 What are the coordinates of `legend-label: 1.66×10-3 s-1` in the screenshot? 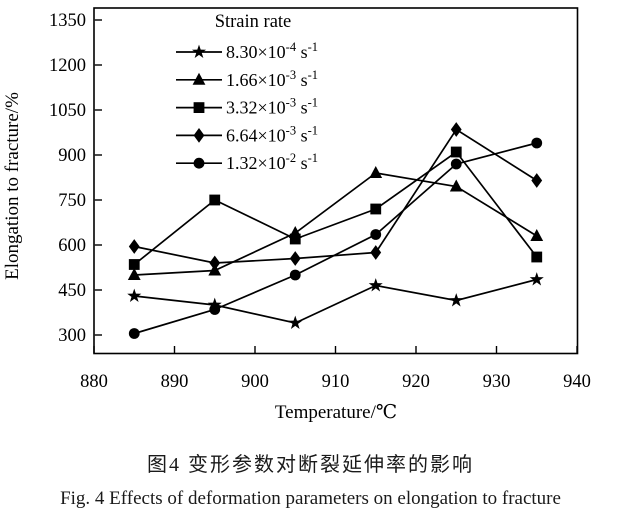 It's located at (272, 79).